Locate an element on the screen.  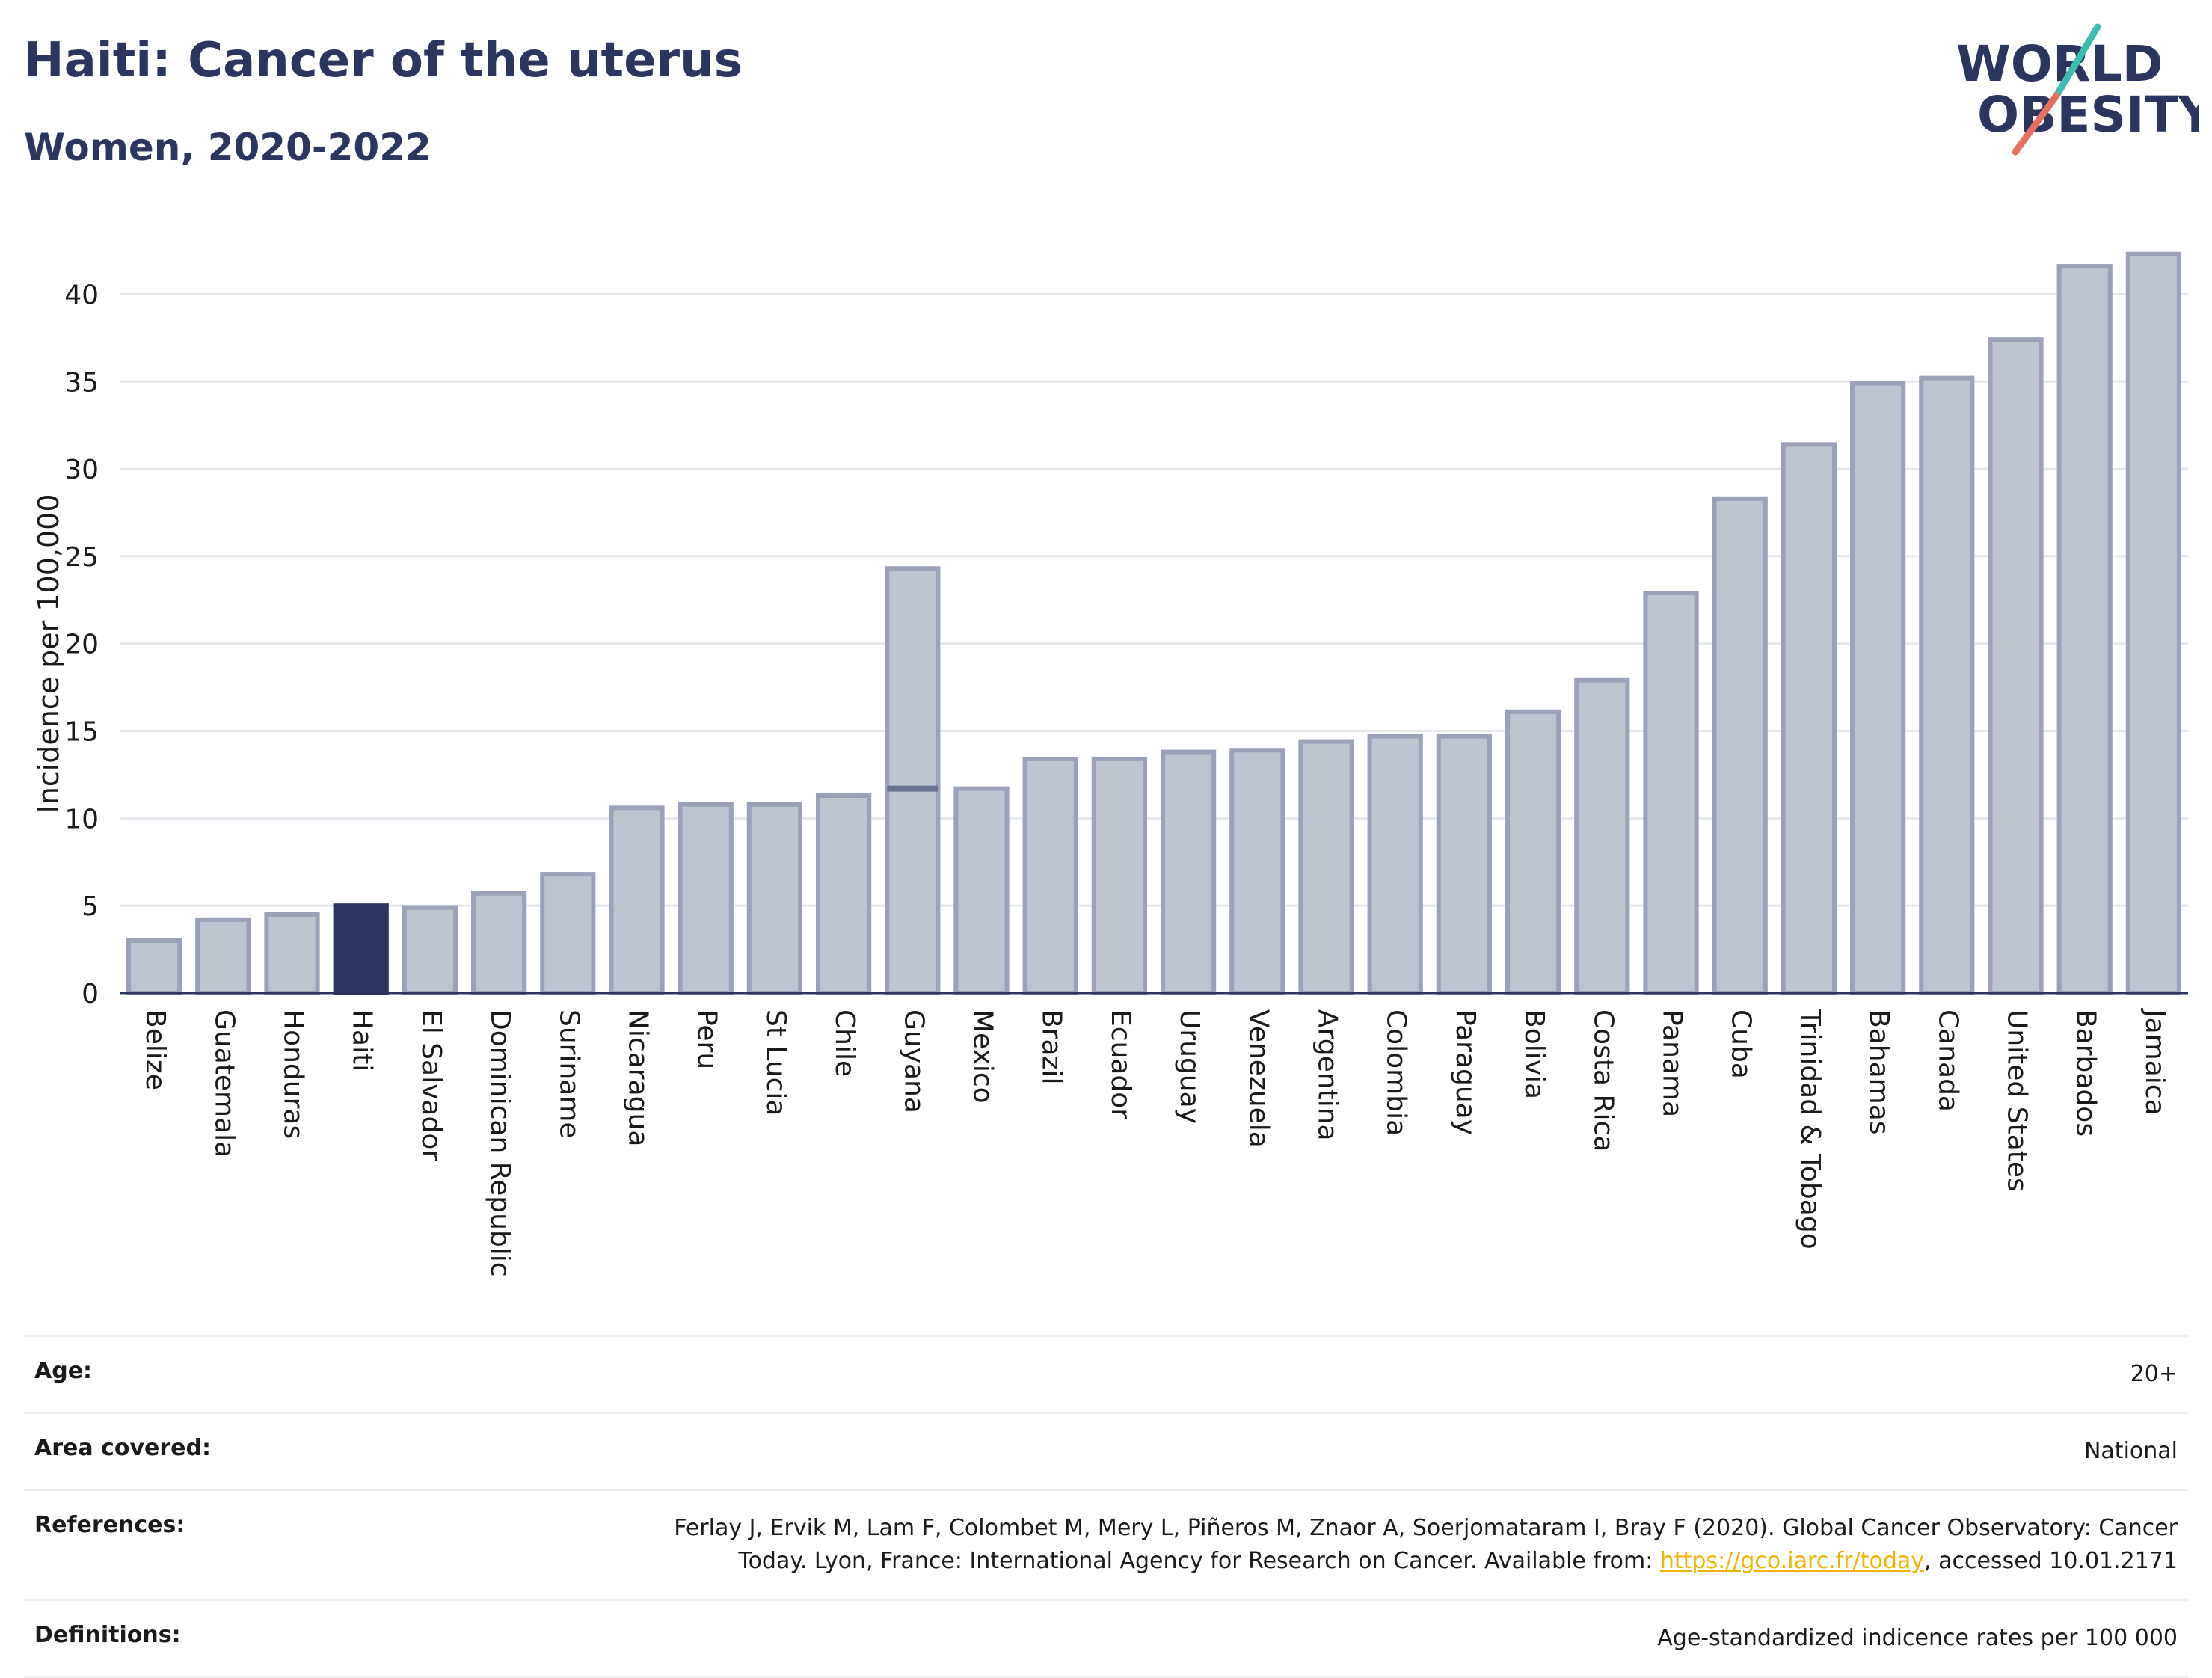
x-tick-label: Uruguay is located at coordinates (1189, 1067).